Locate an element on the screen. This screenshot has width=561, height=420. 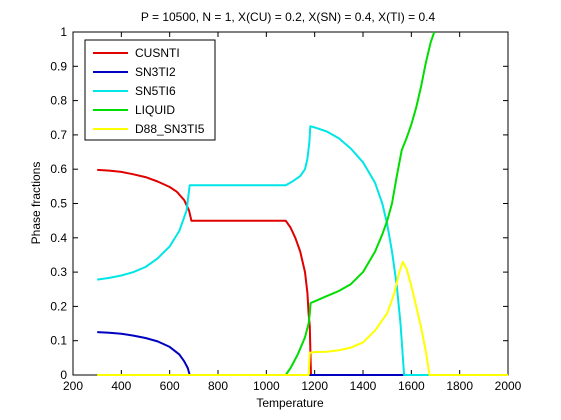
x-axis-label: Temperature is located at coordinates (290, 403).